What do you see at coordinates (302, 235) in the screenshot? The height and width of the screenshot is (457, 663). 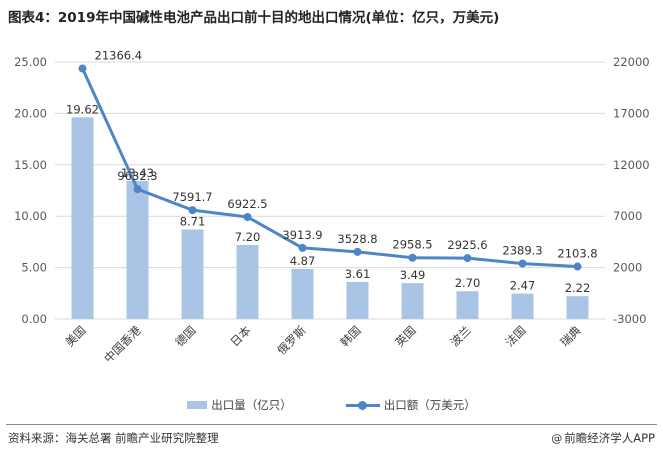 I see `line-data-label: 3913.9` at bounding box center [302, 235].